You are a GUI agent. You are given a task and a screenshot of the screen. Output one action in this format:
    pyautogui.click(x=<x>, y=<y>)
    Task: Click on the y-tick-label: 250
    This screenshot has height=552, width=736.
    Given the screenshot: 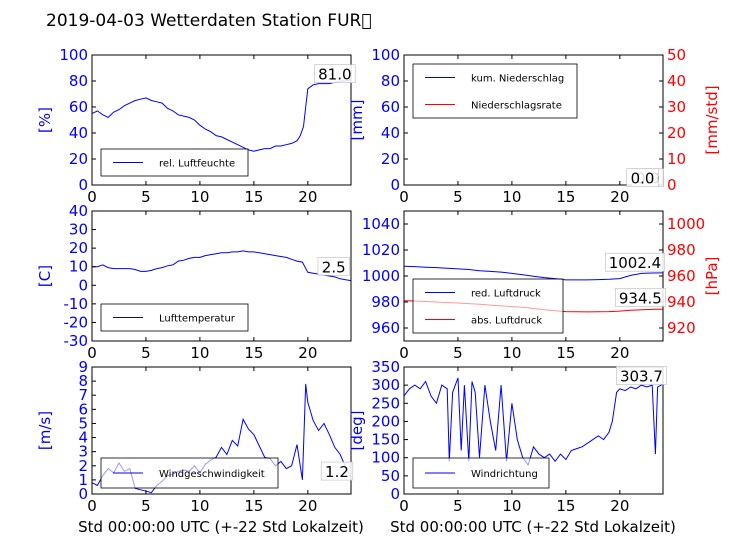 What is the action you would take?
    pyautogui.click(x=385, y=403)
    